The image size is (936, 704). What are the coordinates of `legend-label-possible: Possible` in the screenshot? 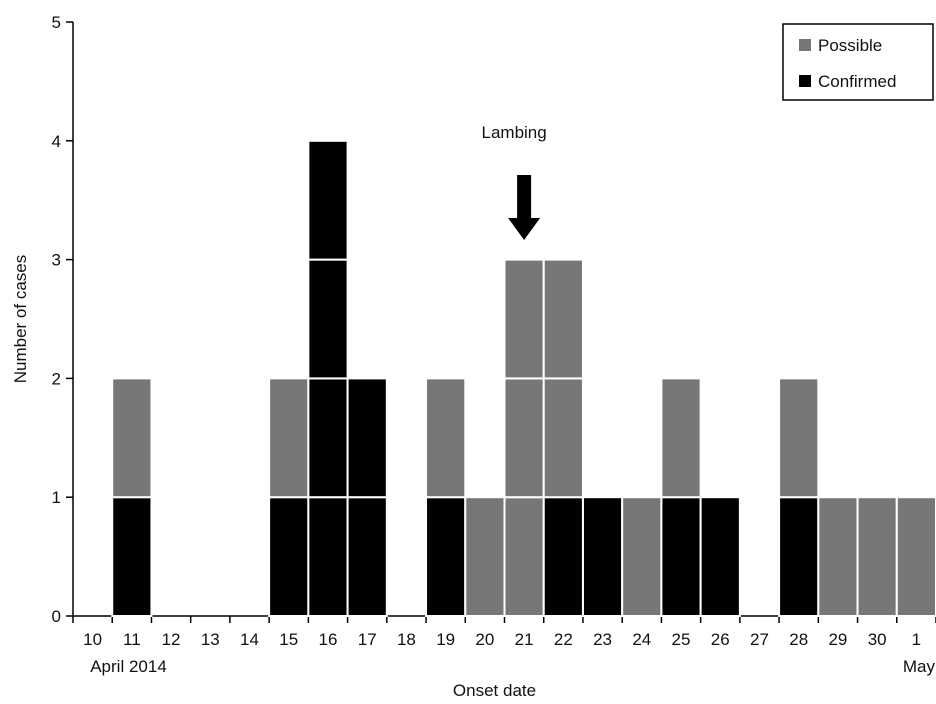 It's located at (850, 45).